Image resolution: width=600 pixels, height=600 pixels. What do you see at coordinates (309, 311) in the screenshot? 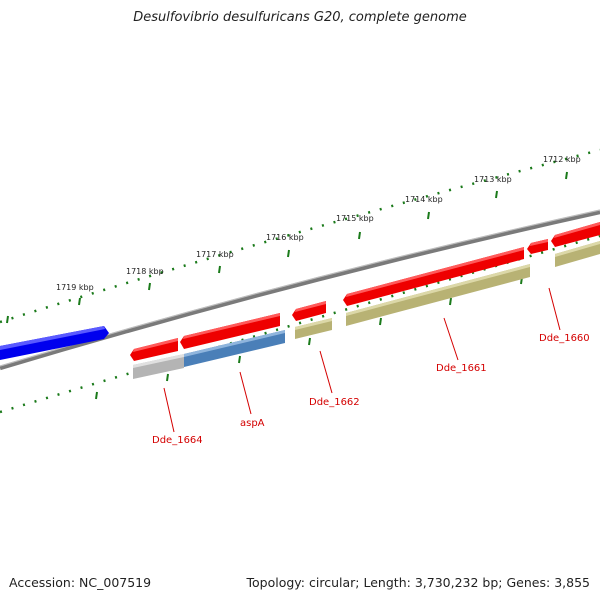
I see `gene-arrow-dde1662` at bounding box center [309, 311].